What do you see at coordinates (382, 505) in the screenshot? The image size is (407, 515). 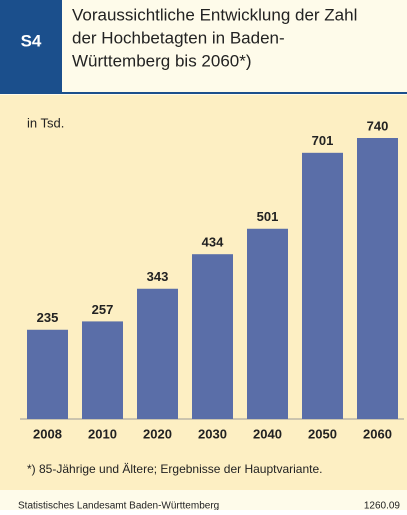 I see `code: 1260.09` at bounding box center [382, 505].